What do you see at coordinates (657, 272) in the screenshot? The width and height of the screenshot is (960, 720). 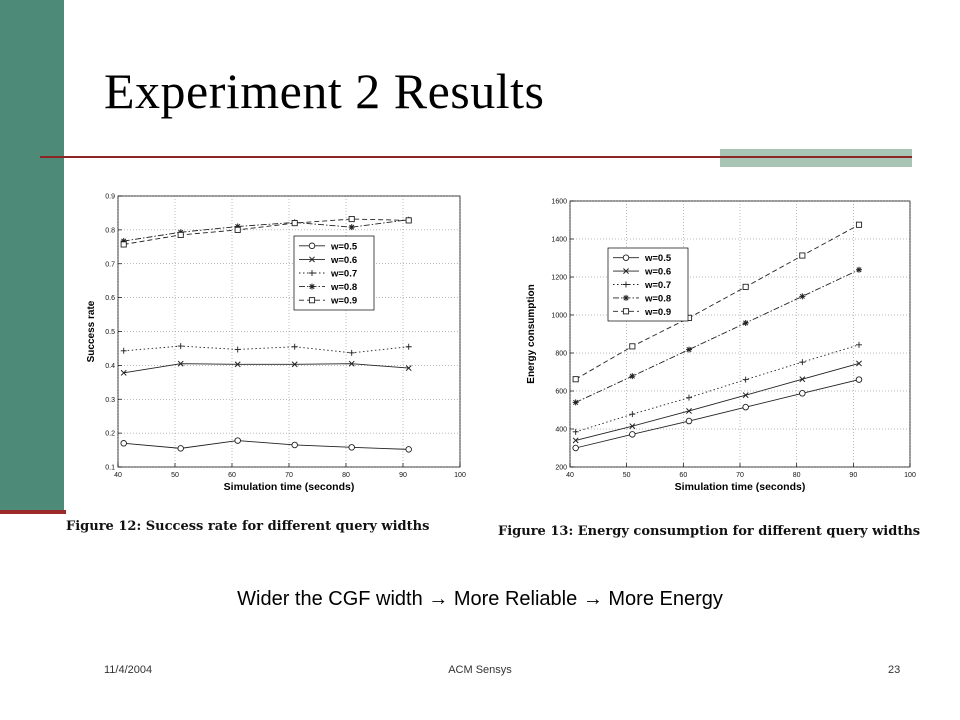 I see `legend-label: w=0.6` at bounding box center [657, 272].